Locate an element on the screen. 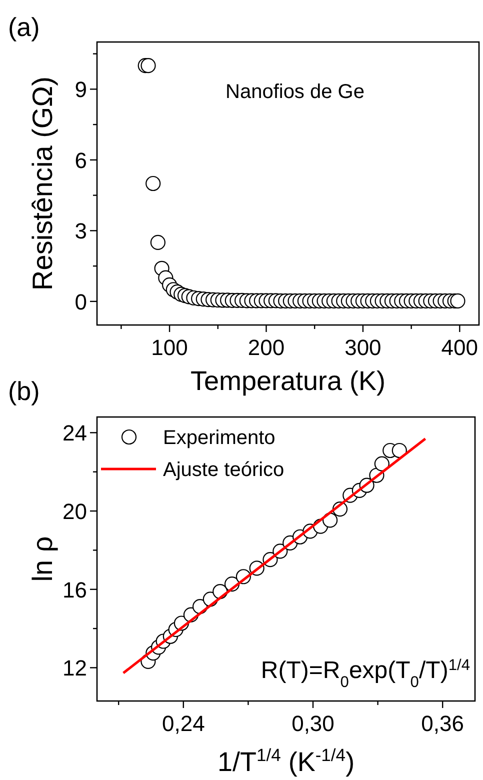 Image resolution: width=483 pixels, height=780 pixels. x-tick-label: 0,30 is located at coordinates (313, 723).